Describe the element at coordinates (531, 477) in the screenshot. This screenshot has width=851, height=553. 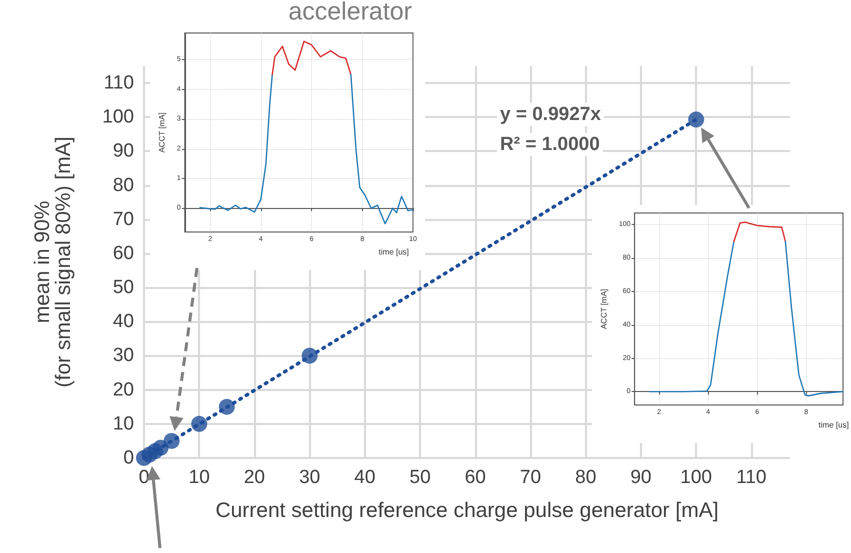
I see `x-tick-label: 70` at that location.